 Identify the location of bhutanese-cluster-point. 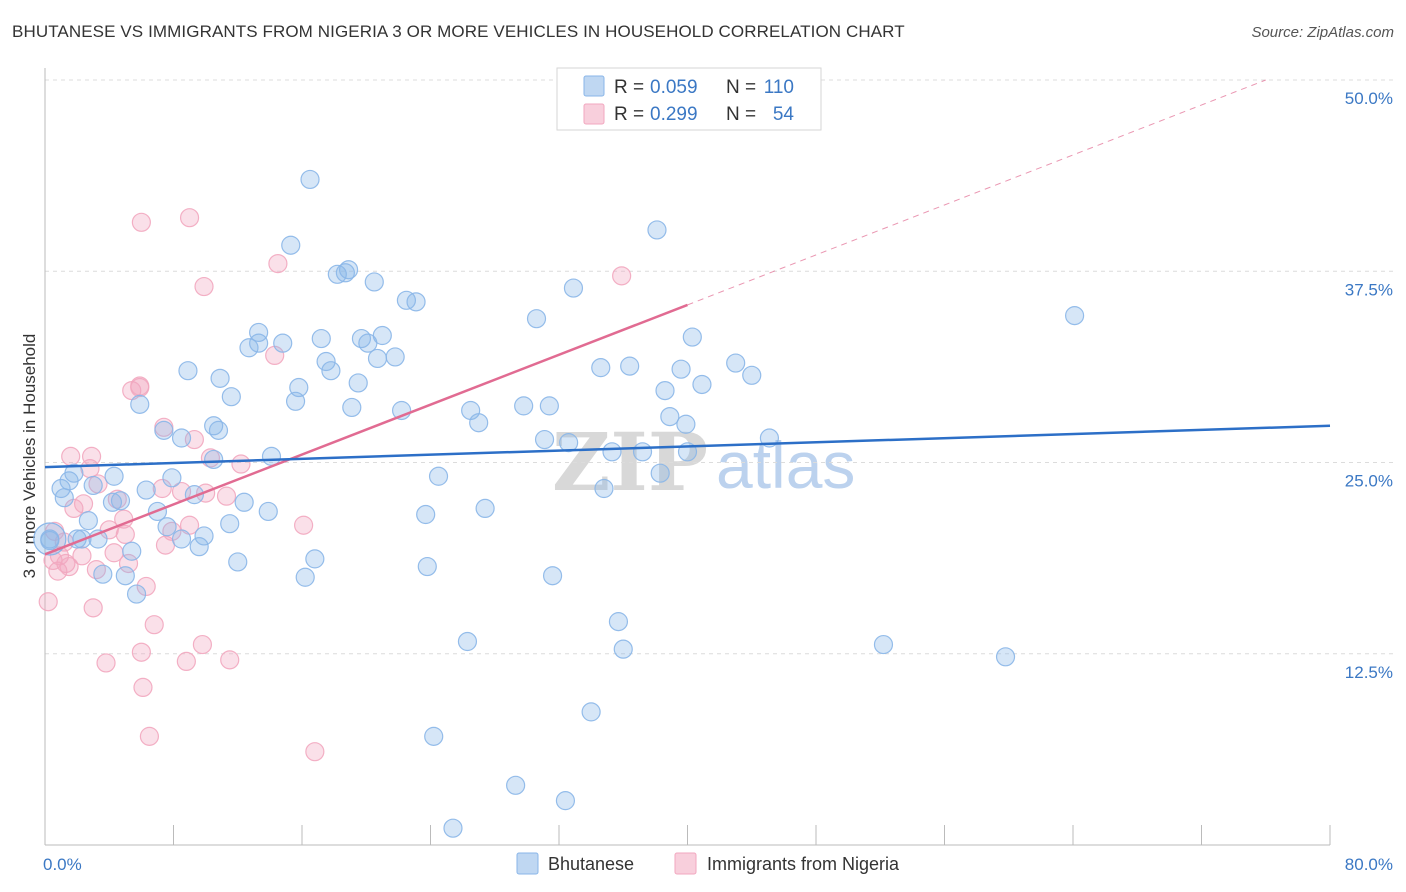
(50, 539).